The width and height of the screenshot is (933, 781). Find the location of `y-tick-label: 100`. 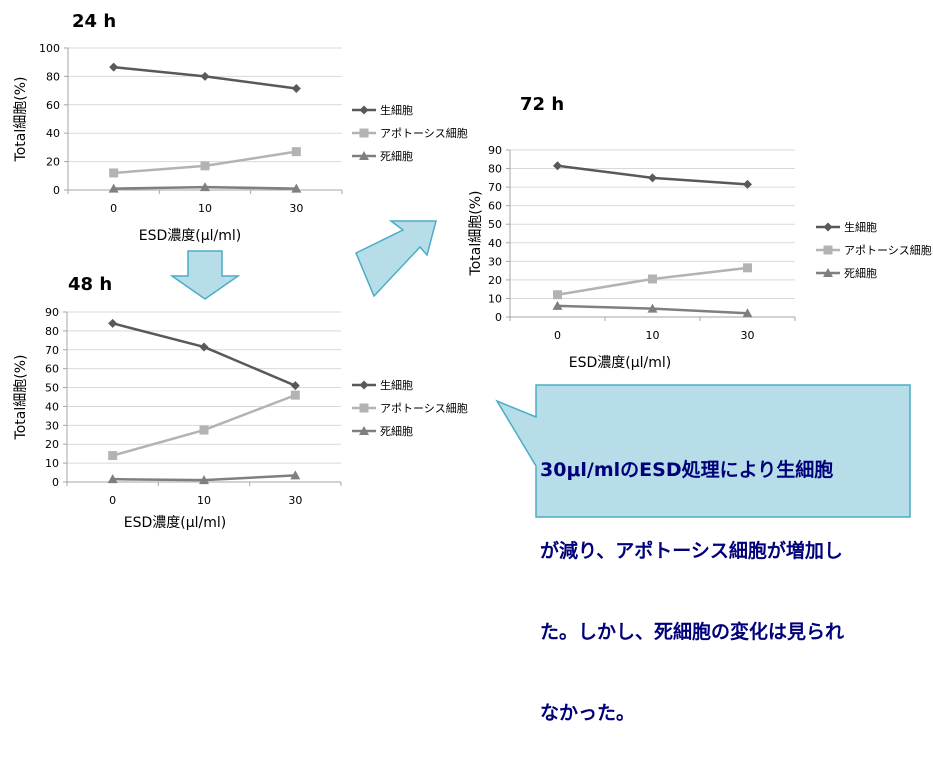

y-tick-label: 100 is located at coordinates (49, 48).